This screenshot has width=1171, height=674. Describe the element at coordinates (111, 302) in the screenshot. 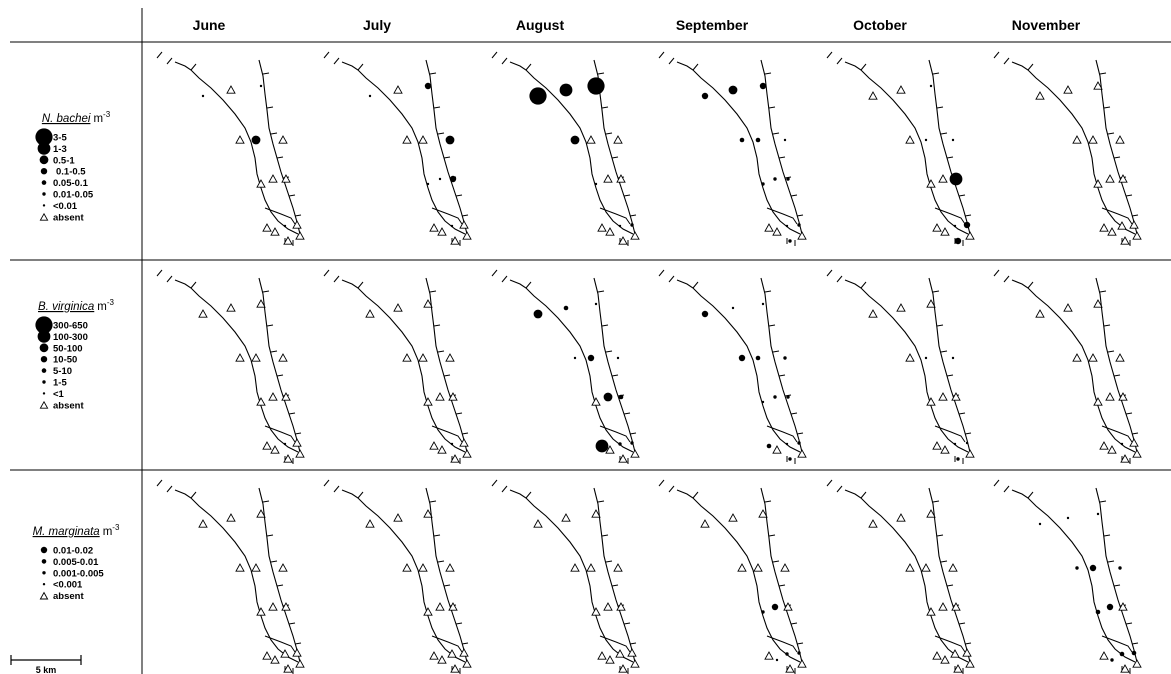

I see `species-unit-exponent: -3` at that location.